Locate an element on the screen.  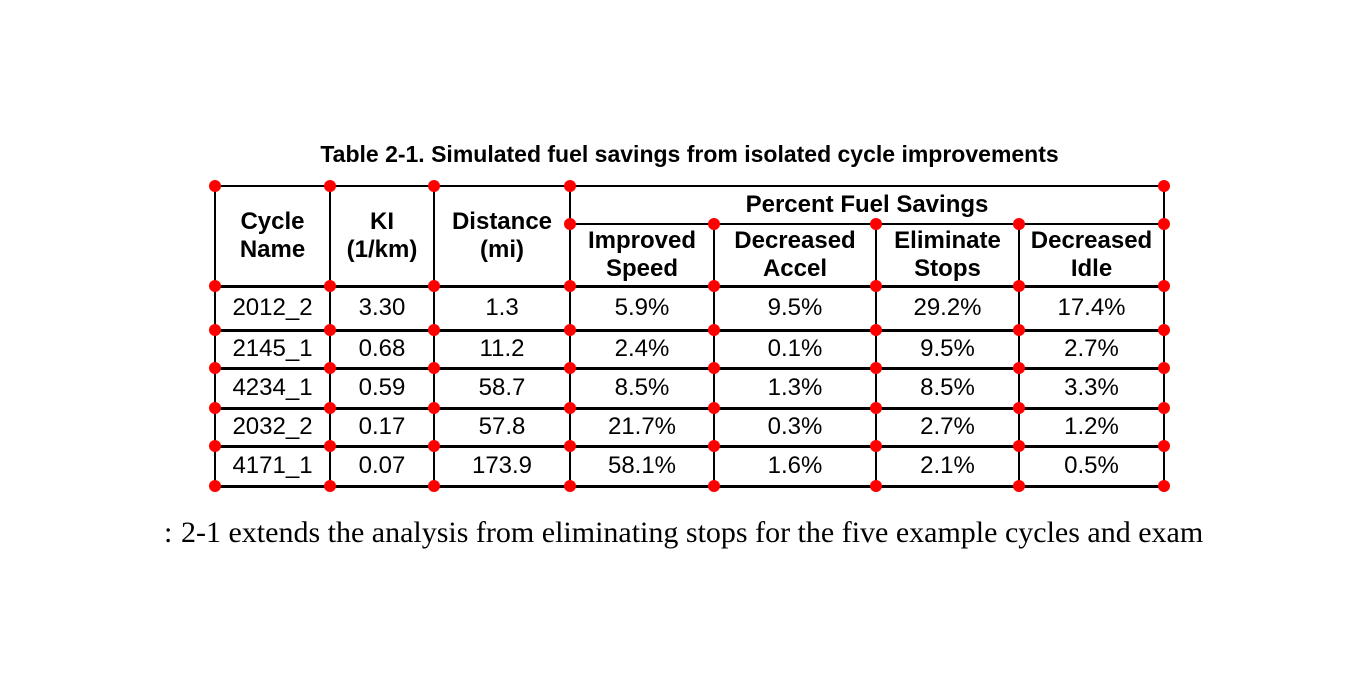
col-header-eliminate-stops: Eliminate Stops is located at coordinates (947, 255).